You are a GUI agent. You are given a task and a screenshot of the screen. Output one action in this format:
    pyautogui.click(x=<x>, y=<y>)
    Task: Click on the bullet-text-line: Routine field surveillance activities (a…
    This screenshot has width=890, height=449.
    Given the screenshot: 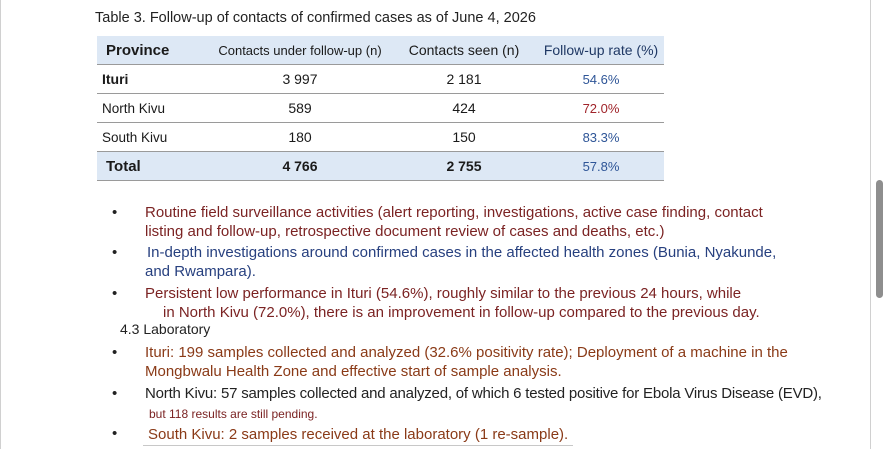 What is the action you would take?
    pyautogui.click(x=454, y=212)
    